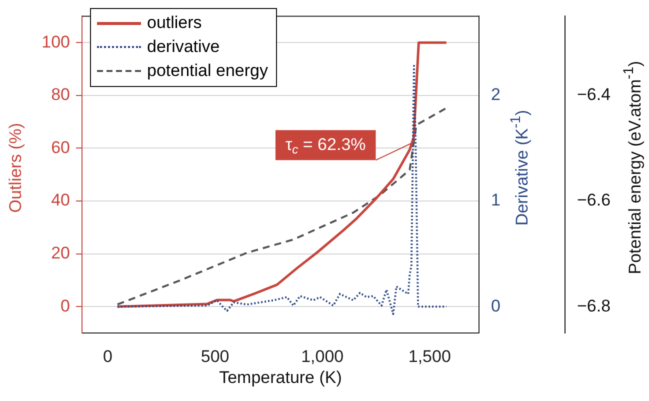 The height and width of the screenshot is (401, 649). I want to click on x-tick-label: 1,000, so click(322, 356).